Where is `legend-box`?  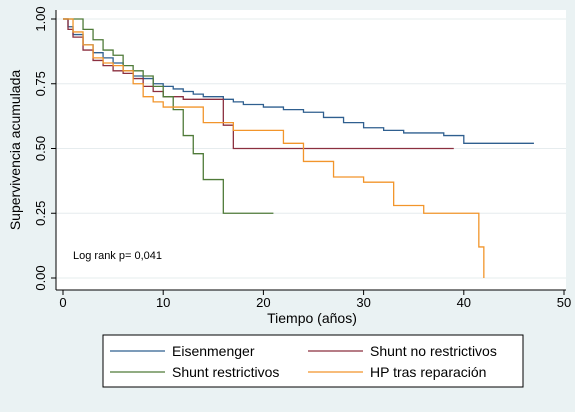
legend-box is located at coordinates (313, 361).